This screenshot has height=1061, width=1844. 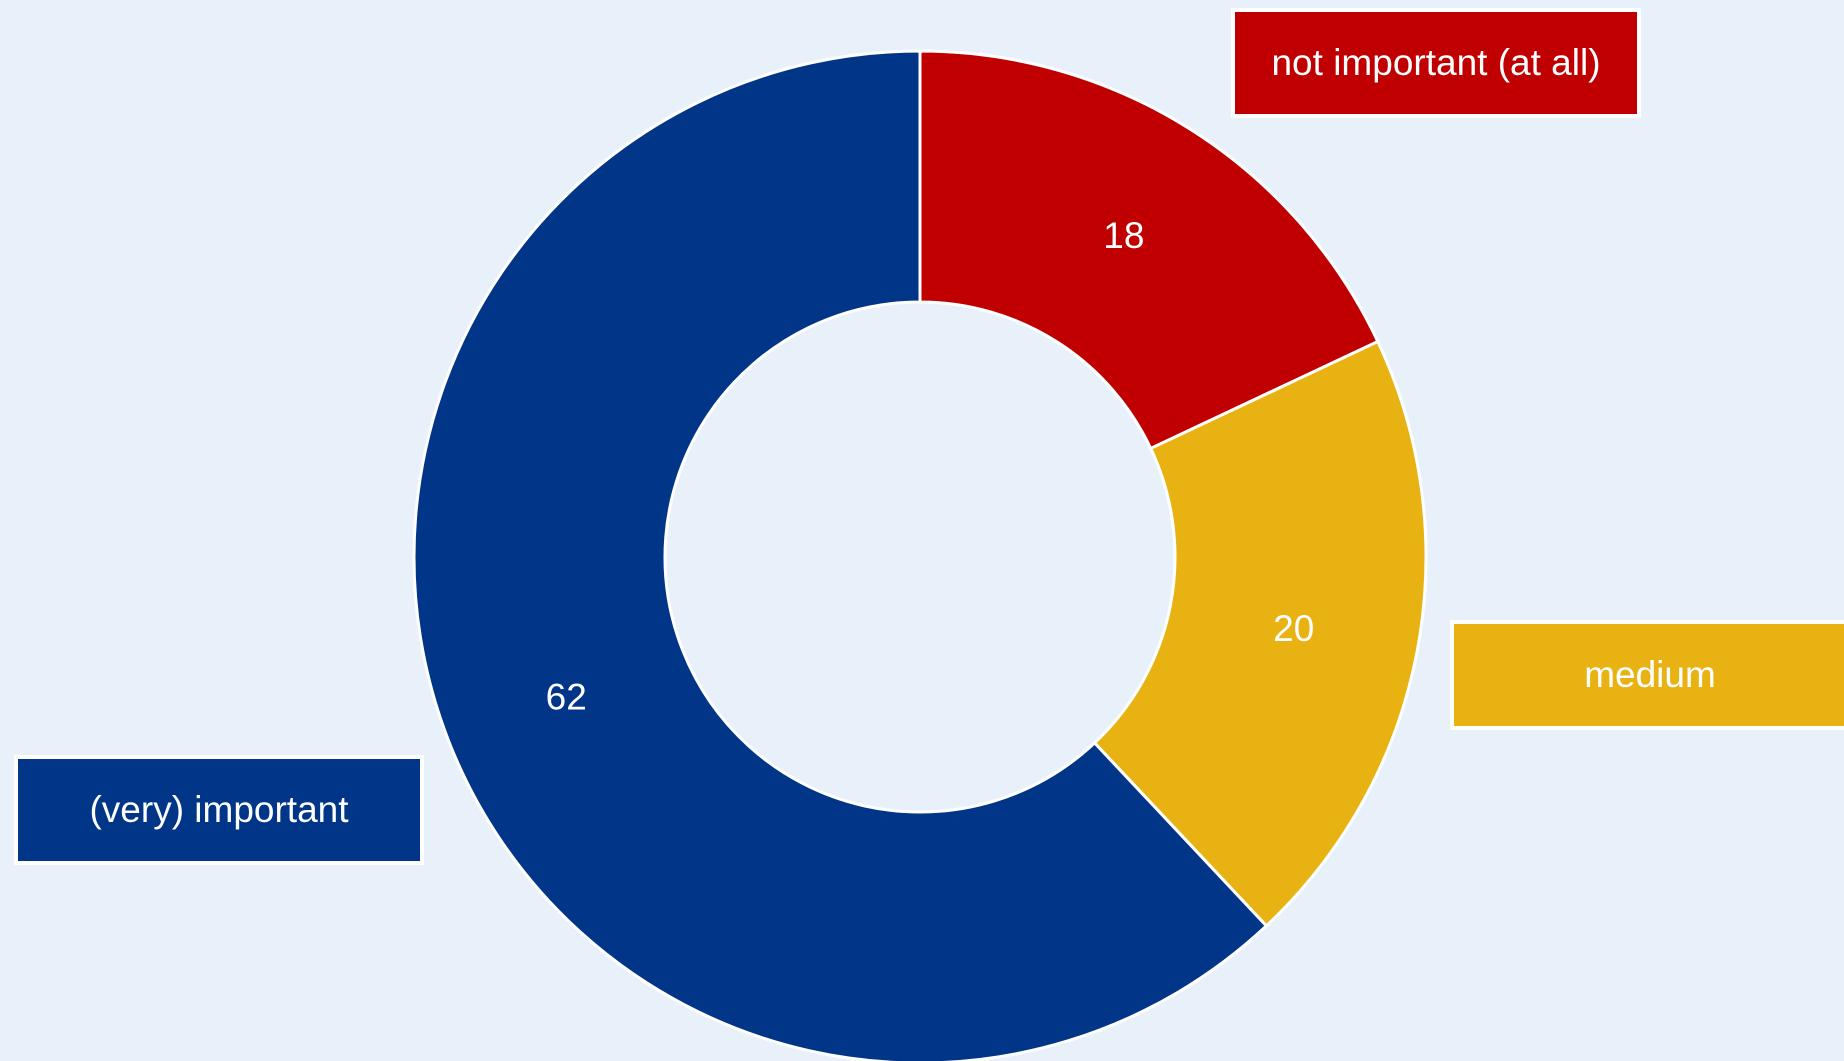 What do you see at coordinates (1260, 633) in the screenshot?
I see `slice-medium` at bounding box center [1260, 633].